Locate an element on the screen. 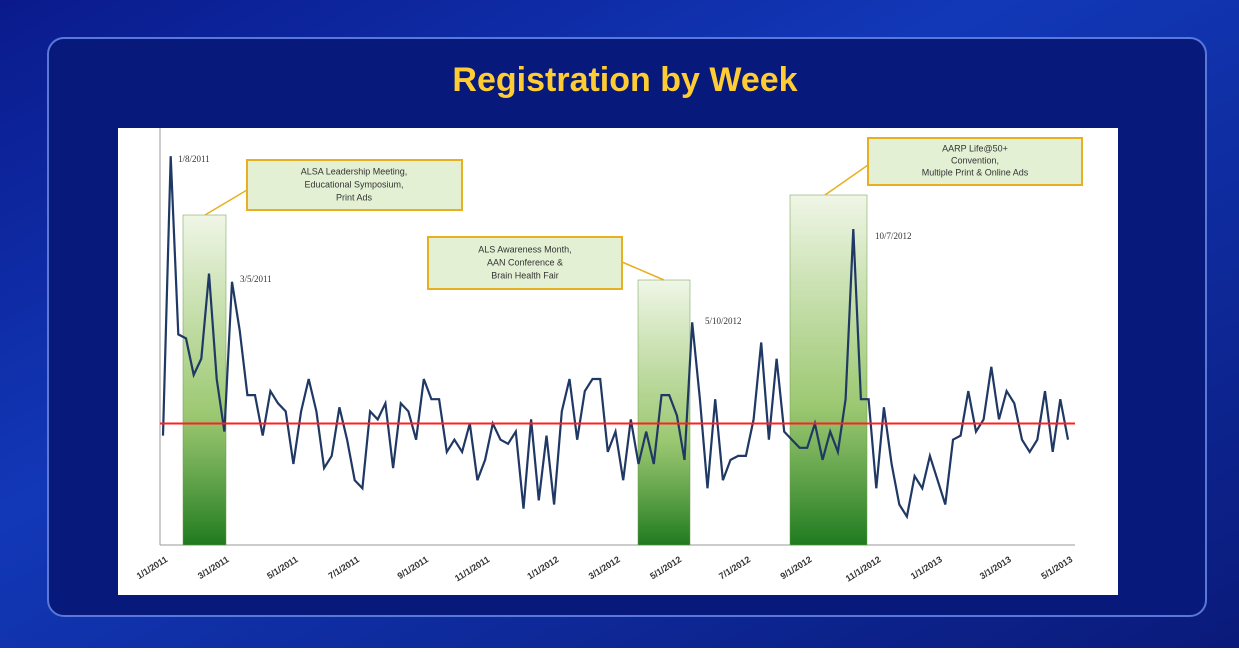 This screenshot has width=1239, height=653. point-annotation: 1/8/2011 is located at coordinates (194, 159).